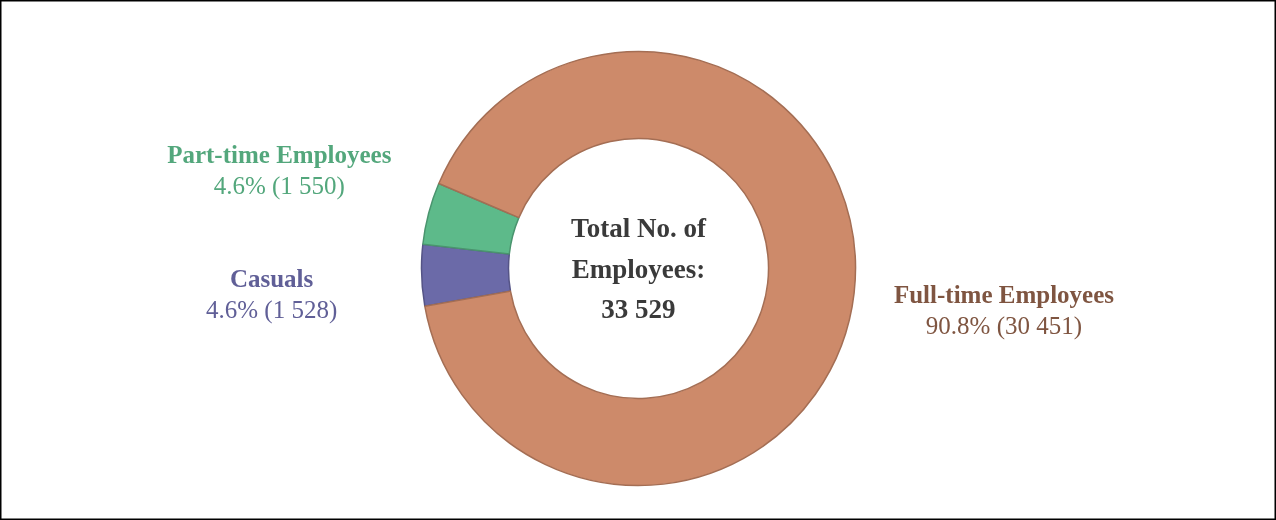  I want to click on text: Total No. of Employees: 33 529, so click(639, 268).